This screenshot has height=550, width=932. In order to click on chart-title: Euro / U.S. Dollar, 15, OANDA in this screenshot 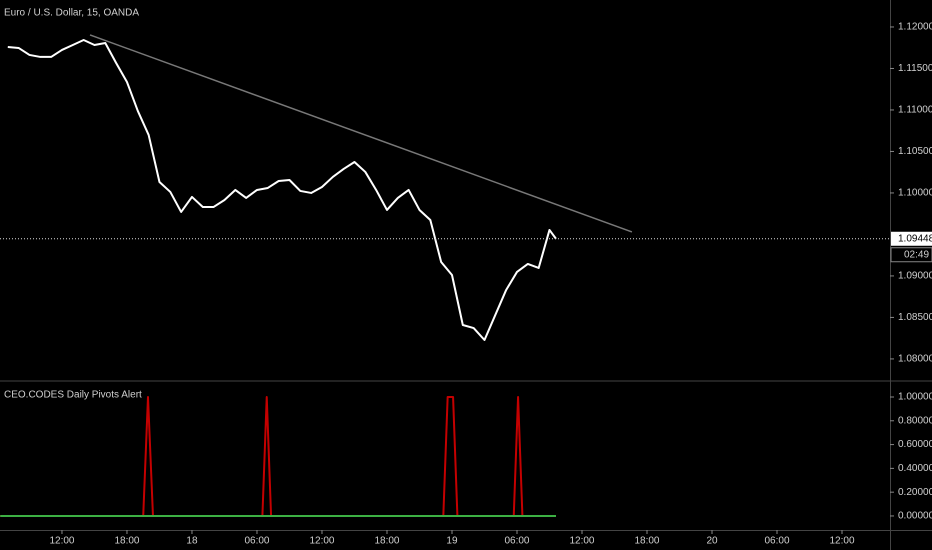, I will do `click(71, 13)`.